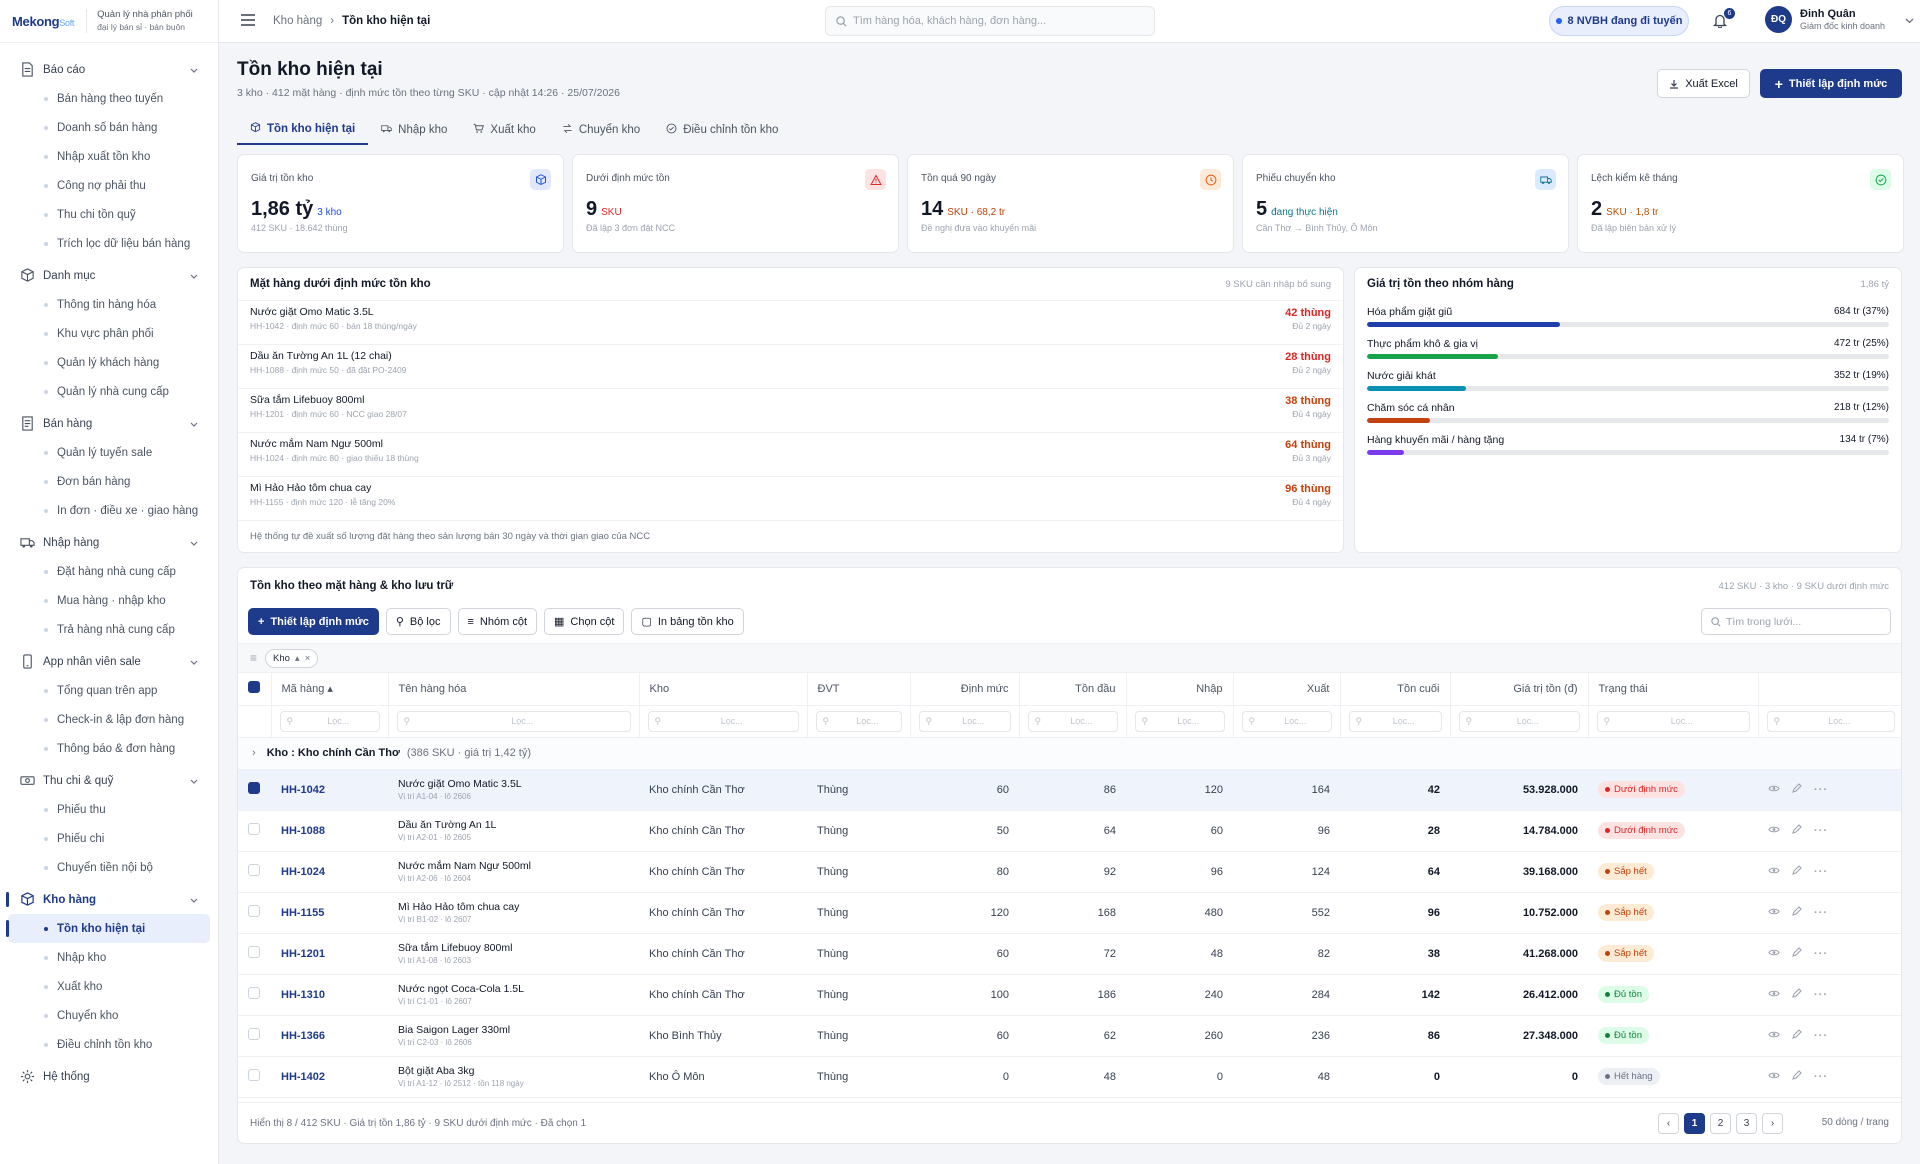 The image size is (1920, 1164). I want to click on sidebar-group-danh-muc: Danh mục, so click(109, 275).